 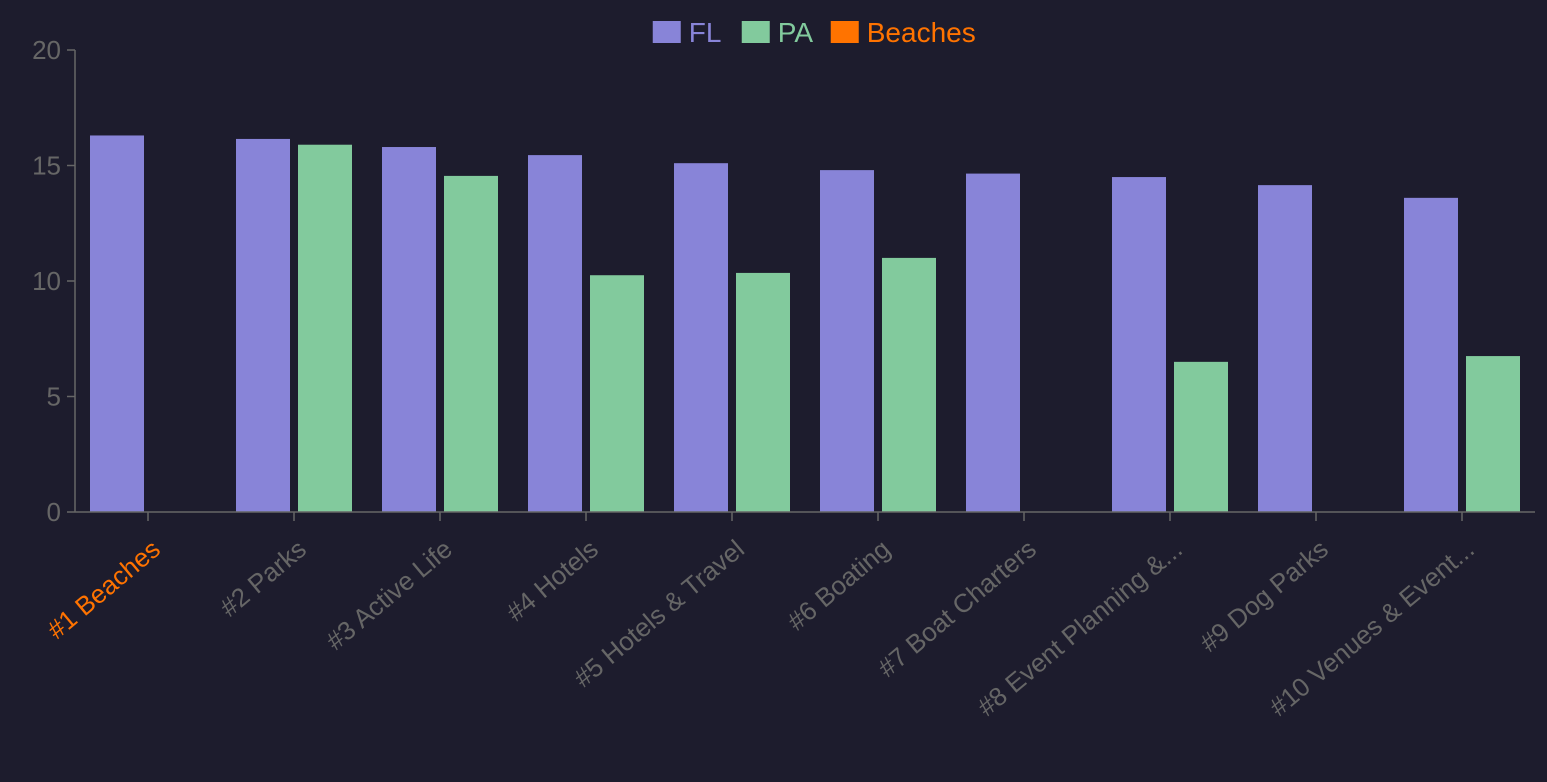 I want to click on y-tick-label: 10, so click(x=46, y=281).